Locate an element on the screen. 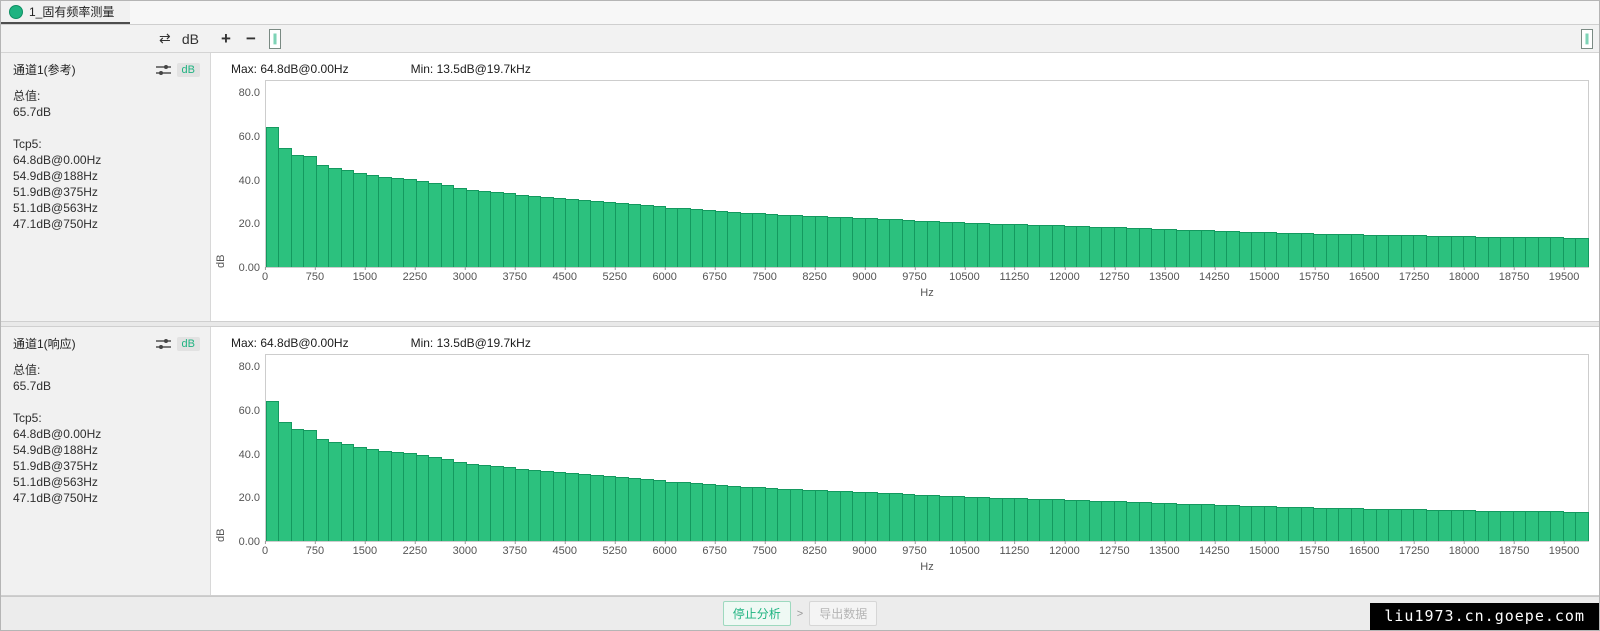 The width and height of the screenshot is (1600, 631). scrollbar-left-handle-icon: ∥ is located at coordinates (275, 38).